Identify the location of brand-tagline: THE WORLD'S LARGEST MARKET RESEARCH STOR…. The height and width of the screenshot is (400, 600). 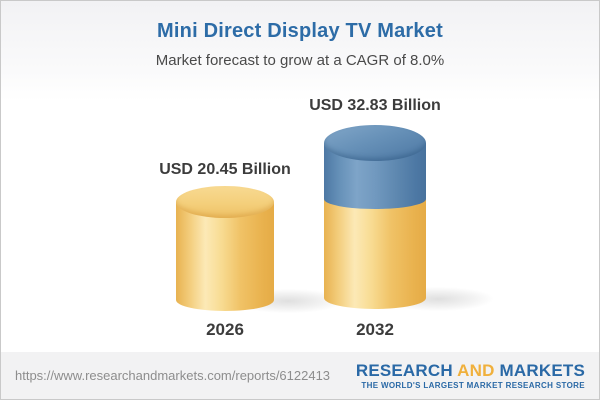
(473, 385).